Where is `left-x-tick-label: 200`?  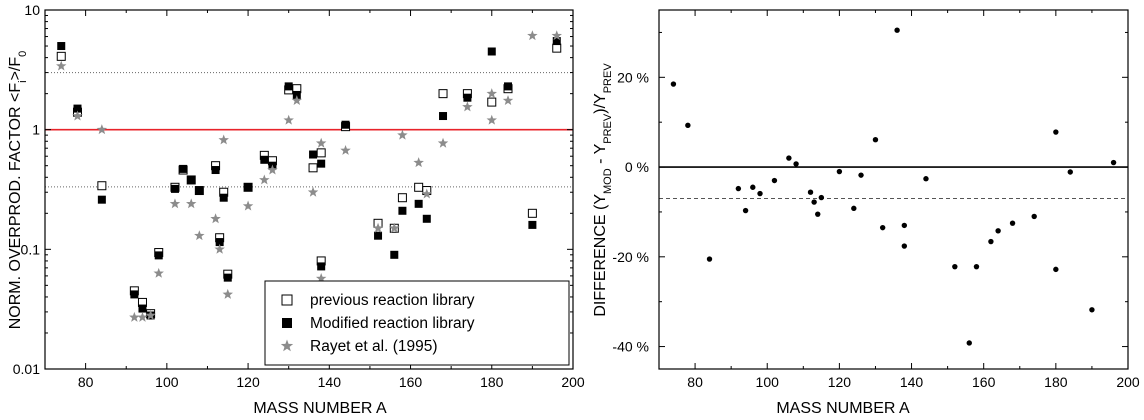
left-x-tick-label: 200 is located at coordinates (573, 382).